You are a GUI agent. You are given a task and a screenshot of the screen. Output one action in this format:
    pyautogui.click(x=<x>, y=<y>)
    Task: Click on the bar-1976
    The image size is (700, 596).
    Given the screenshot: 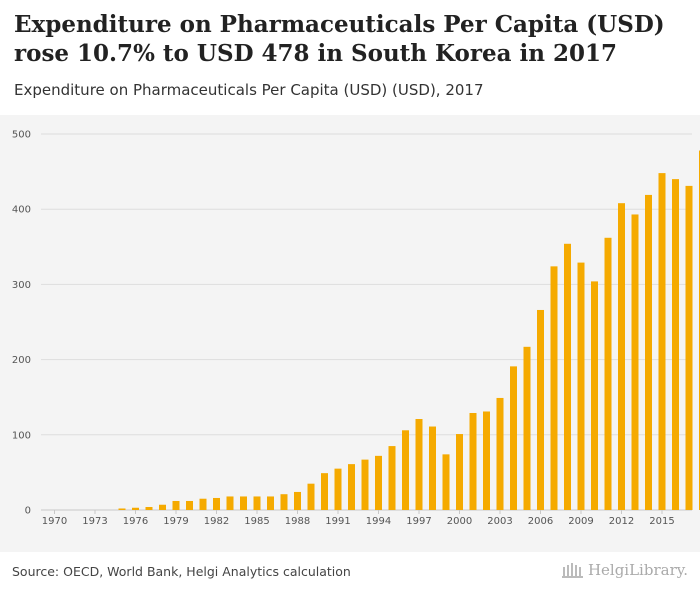 What is the action you would take?
    pyautogui.click(x=135, y=508)
    